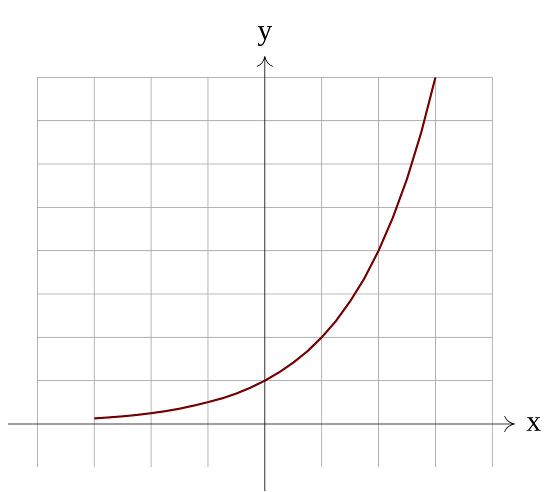 The width and height of the screenshot is (547, 492). I want to click on y-axis-title: y, so click(265, 36).